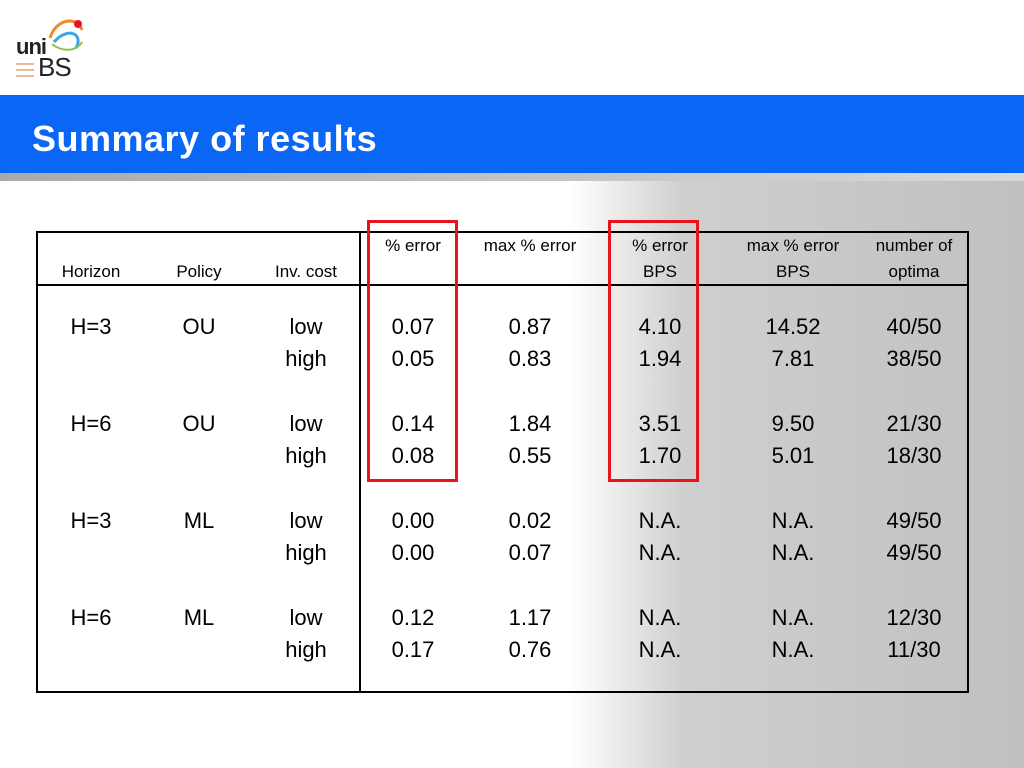 This screenshot has width=1024, height=768. I want to click on table-cell-r0-c7: 40/50, so click(914, 326).